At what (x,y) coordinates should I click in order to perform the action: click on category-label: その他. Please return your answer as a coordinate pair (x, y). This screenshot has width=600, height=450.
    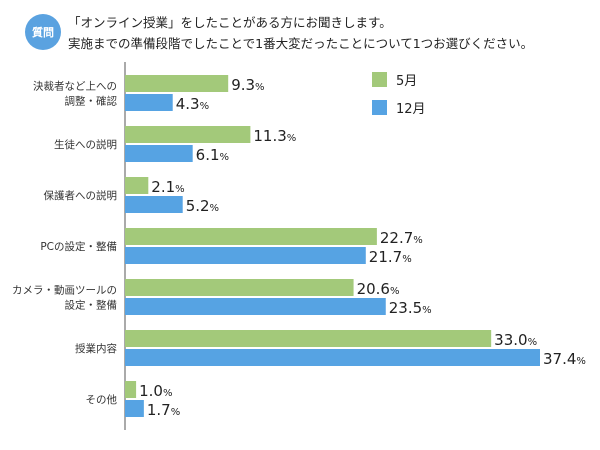
    Looking at the image, I should click on (102, 399).